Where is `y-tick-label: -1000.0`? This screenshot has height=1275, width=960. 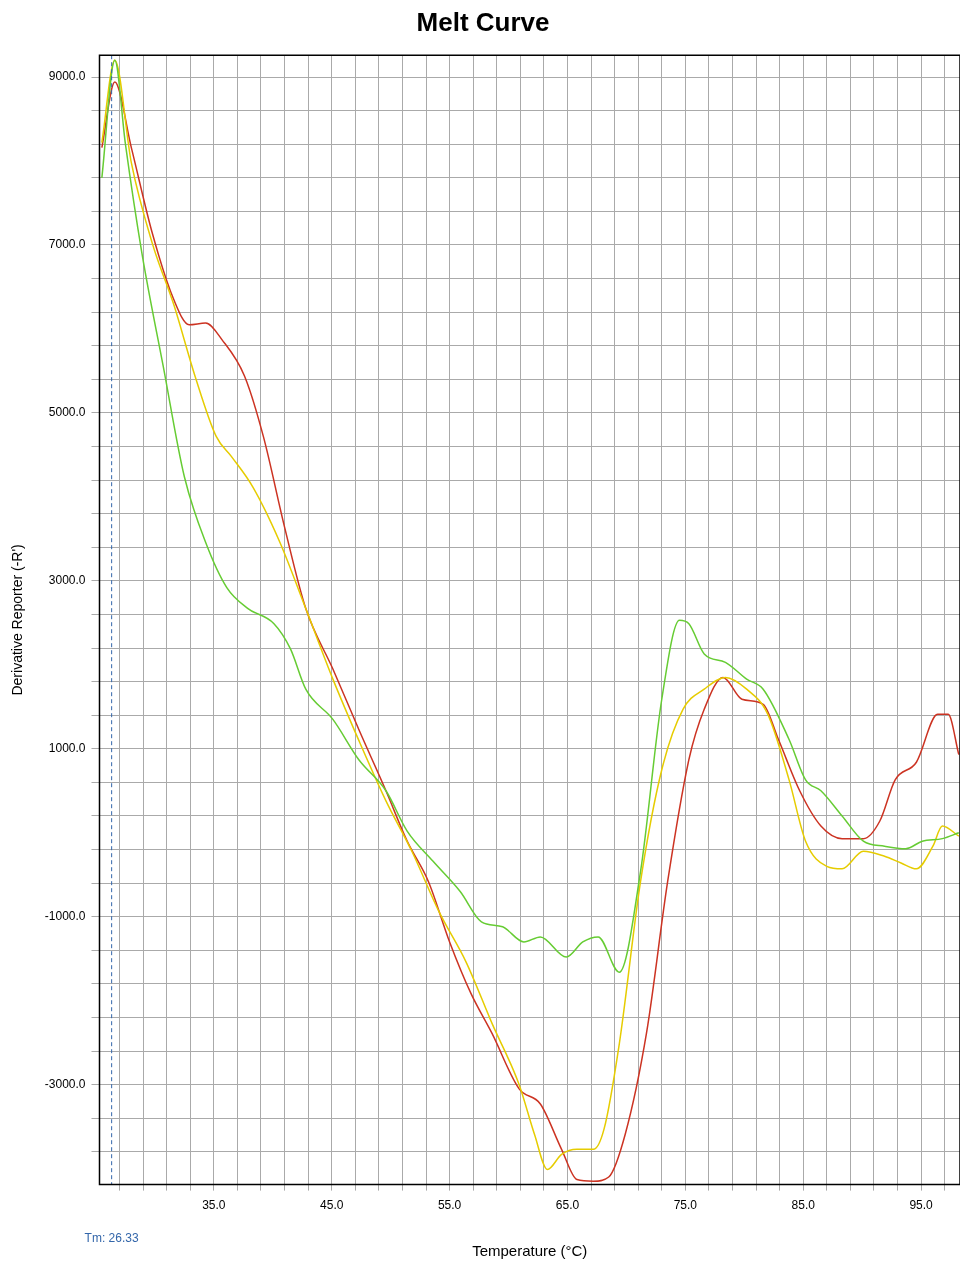
y-tick-label: -1000.0 is located at coordinates (65, 916).